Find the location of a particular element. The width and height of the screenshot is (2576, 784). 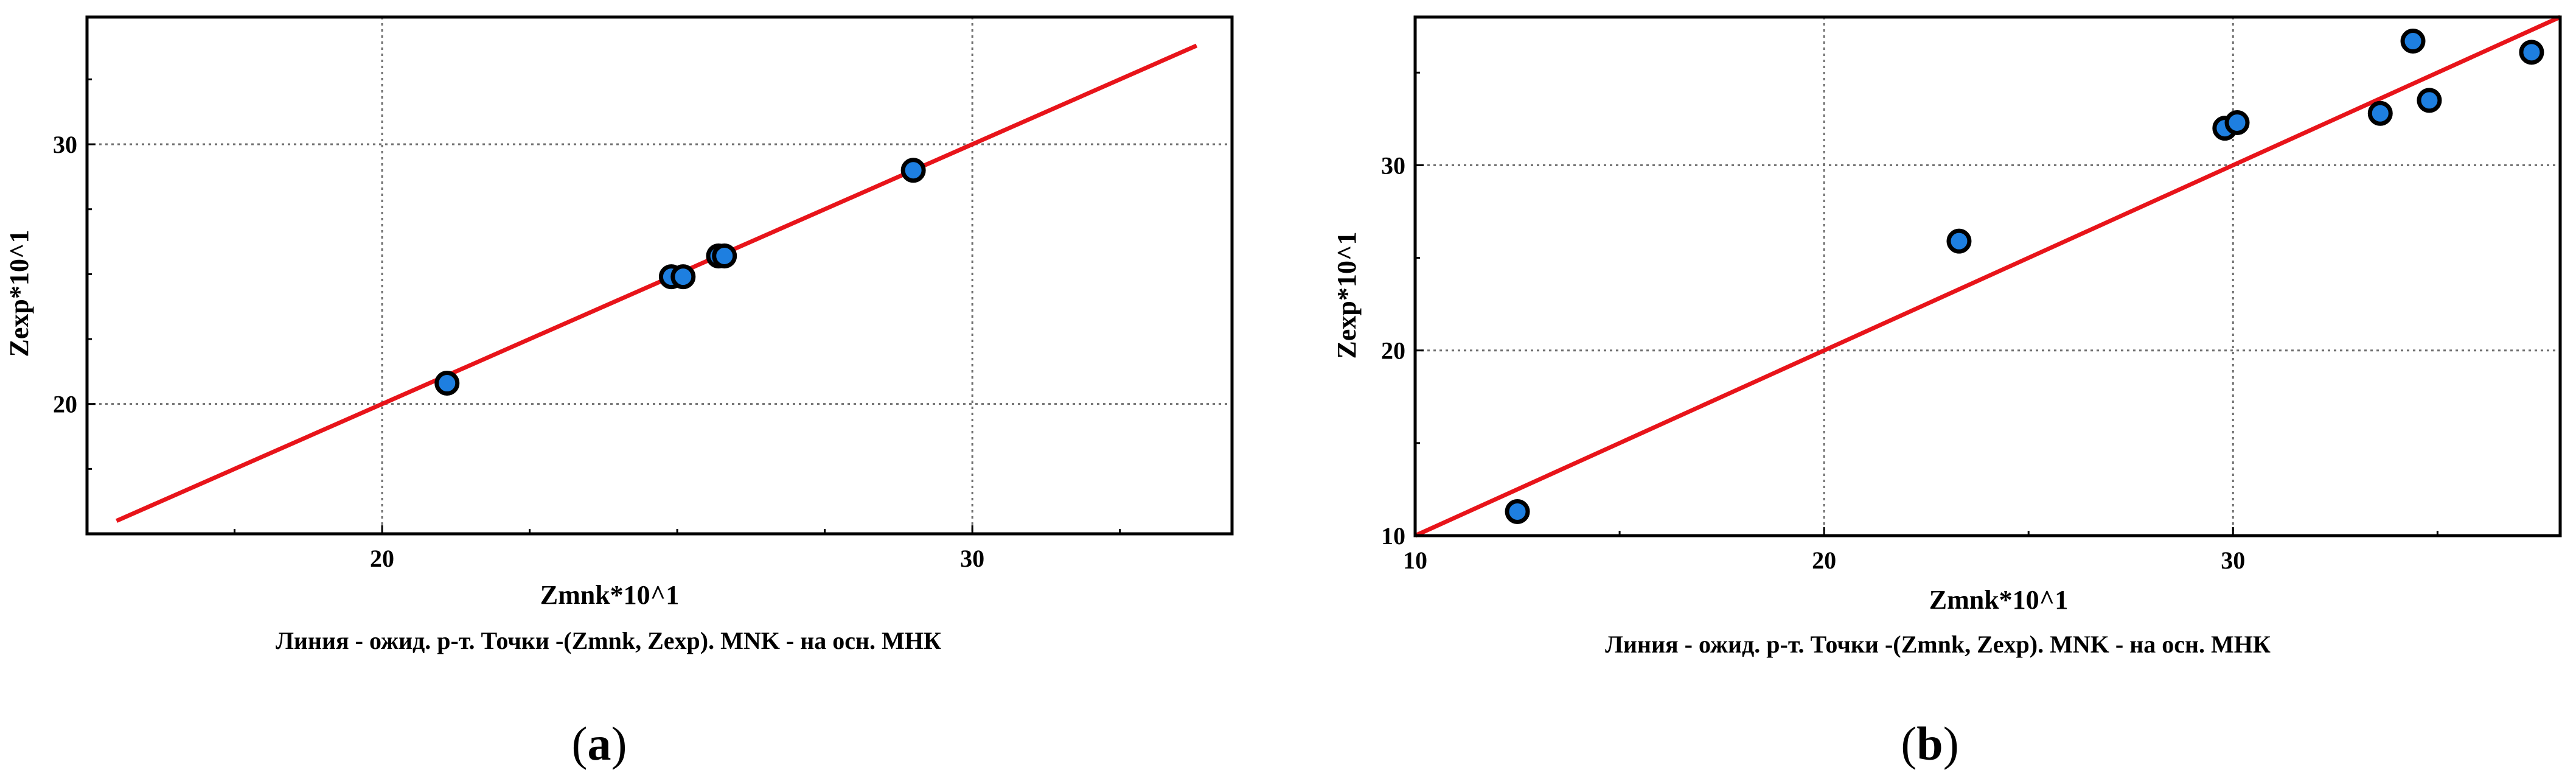

data-points is located at coordinates (680, 277).